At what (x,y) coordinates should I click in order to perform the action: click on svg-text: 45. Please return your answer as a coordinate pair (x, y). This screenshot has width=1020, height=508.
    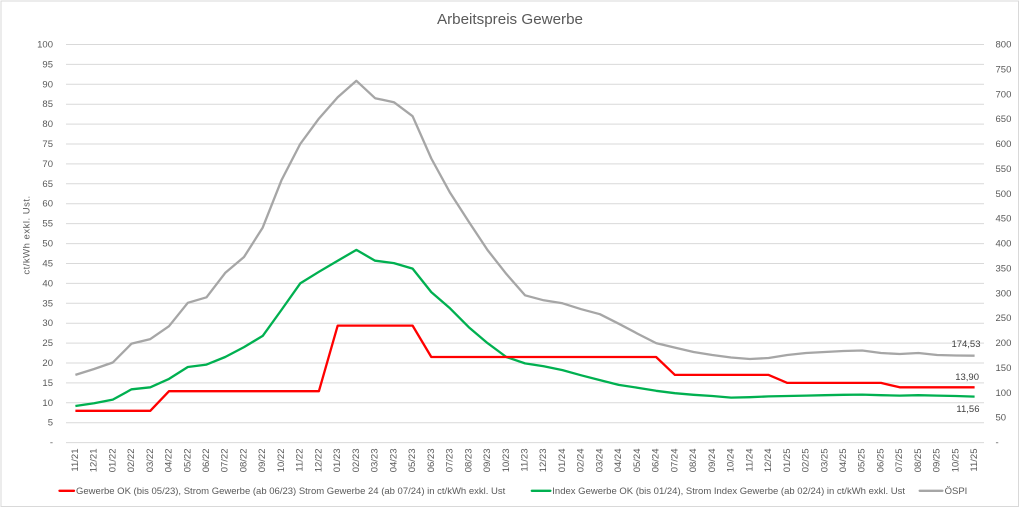
    Looking at the image, I should click on (47, 264).